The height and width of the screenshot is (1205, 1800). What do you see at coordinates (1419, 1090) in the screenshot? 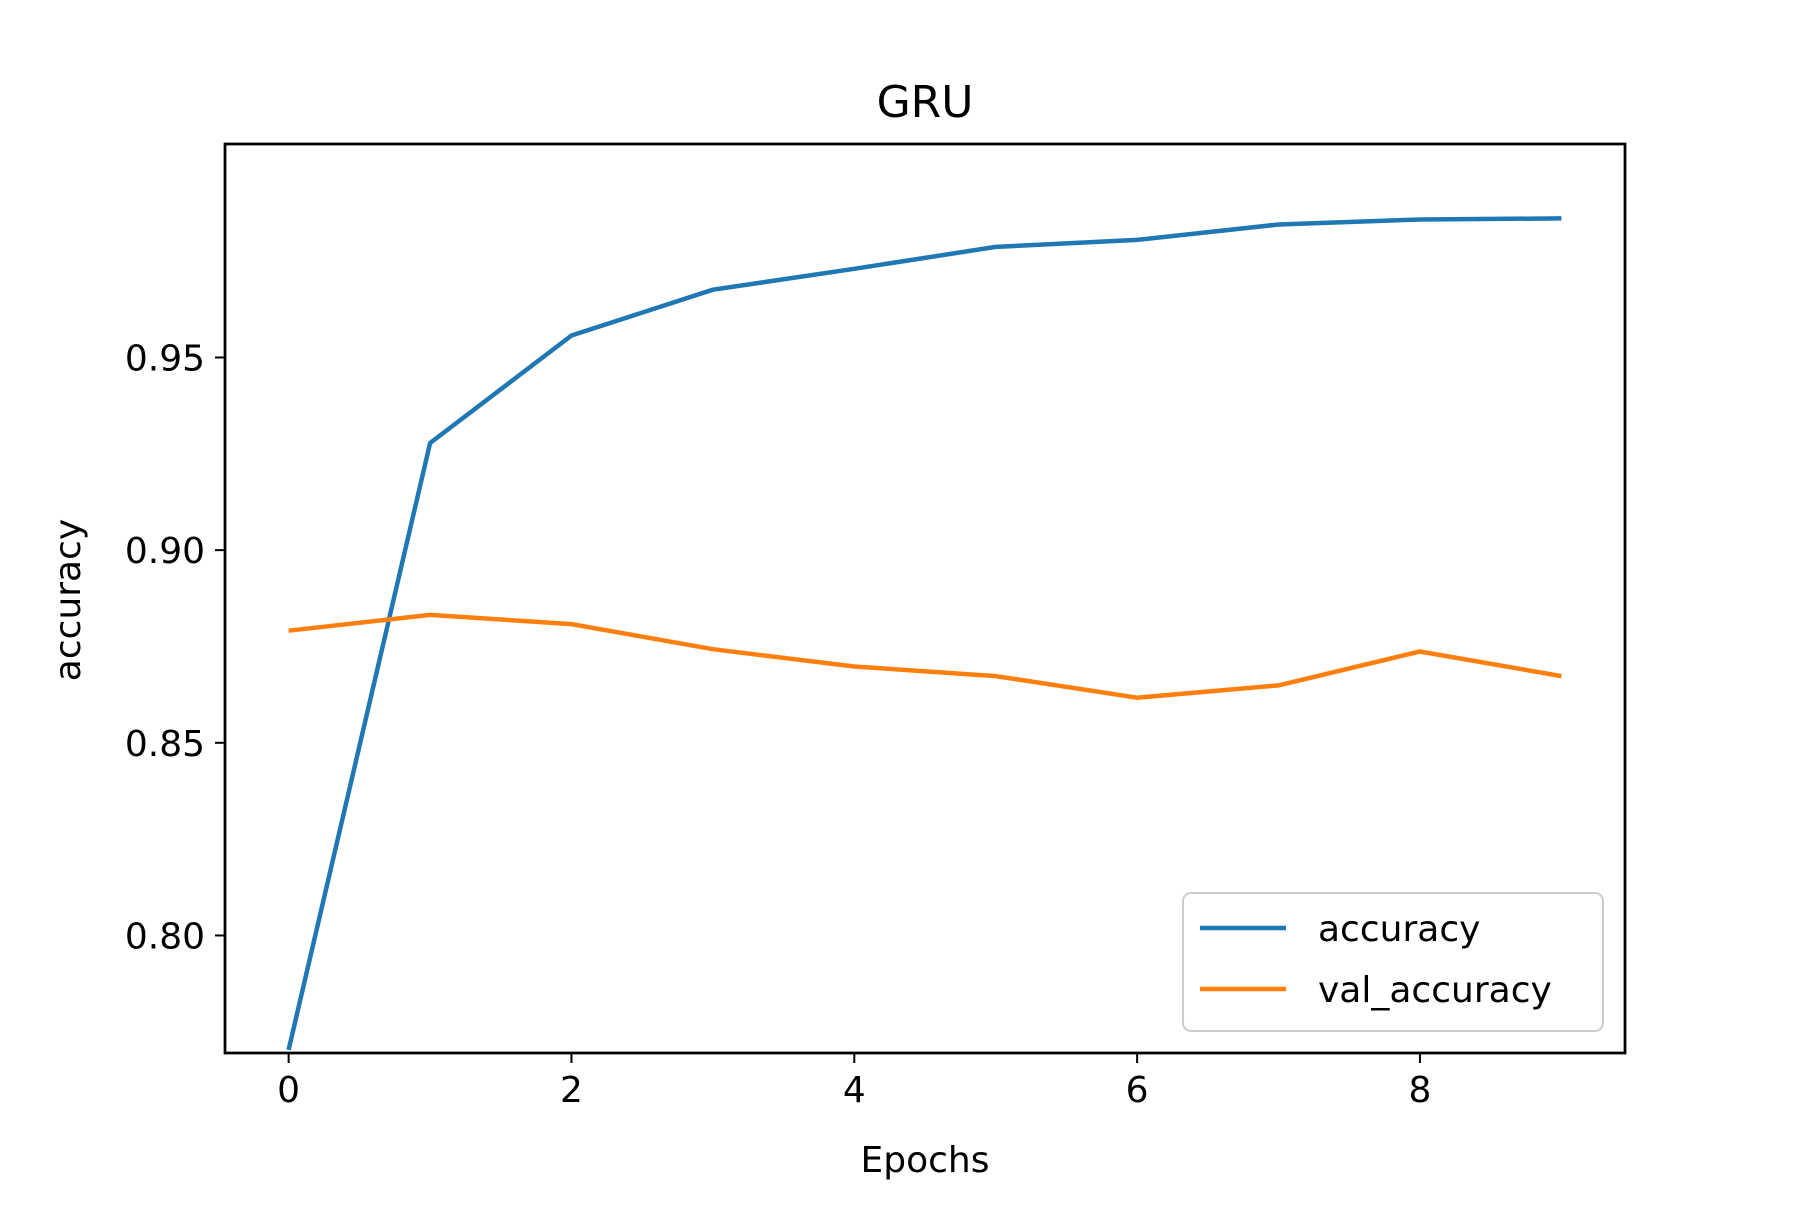
I see `x-tick-label: 8` at bounding box center [1419, 1090].